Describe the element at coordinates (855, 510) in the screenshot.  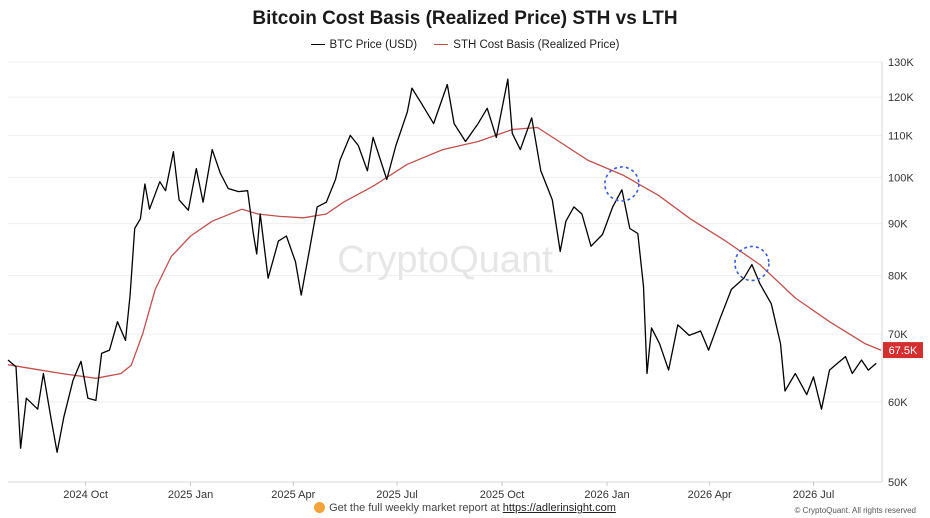
I see `copyright-notice: © CryptoQuant. All rights reserved` at that location.